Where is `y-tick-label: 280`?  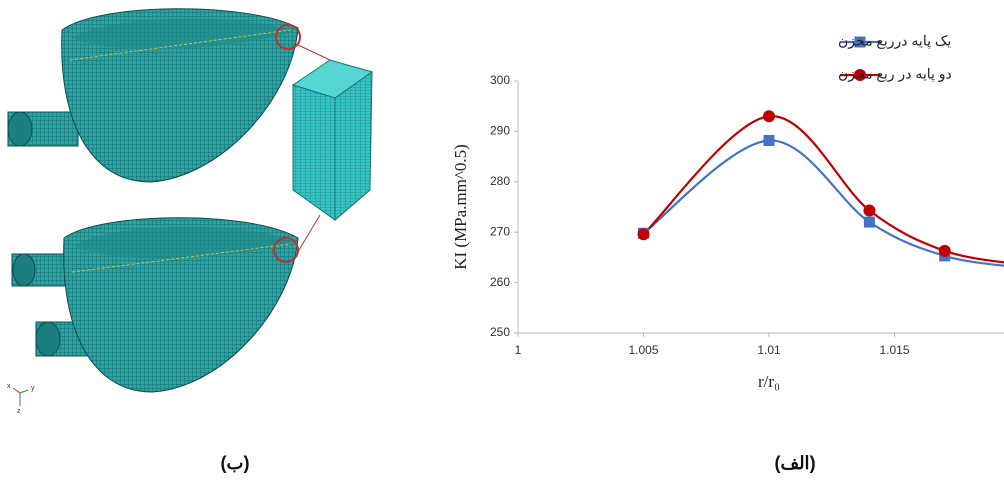 y-tick-label: 280 is located at coordinates (500, 181).